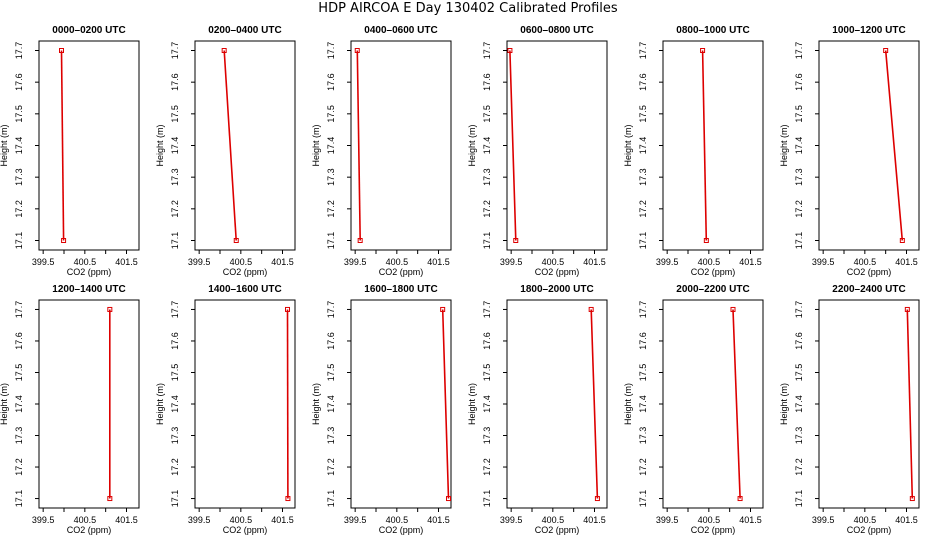  Describe the element at coordinates (400, 289) in the screenshot. I see `panel-title: 1600–1800 UTC` at that location.